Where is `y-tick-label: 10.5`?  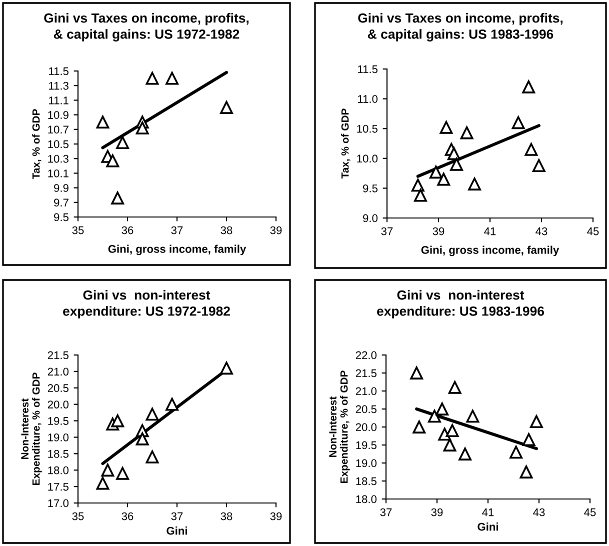 y-tick-label: 10.5 is located at coordinates (58, 144).